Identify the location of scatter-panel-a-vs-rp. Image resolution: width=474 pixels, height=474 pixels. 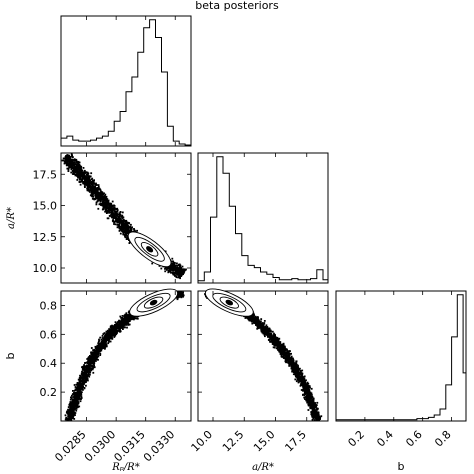
(126, 218).